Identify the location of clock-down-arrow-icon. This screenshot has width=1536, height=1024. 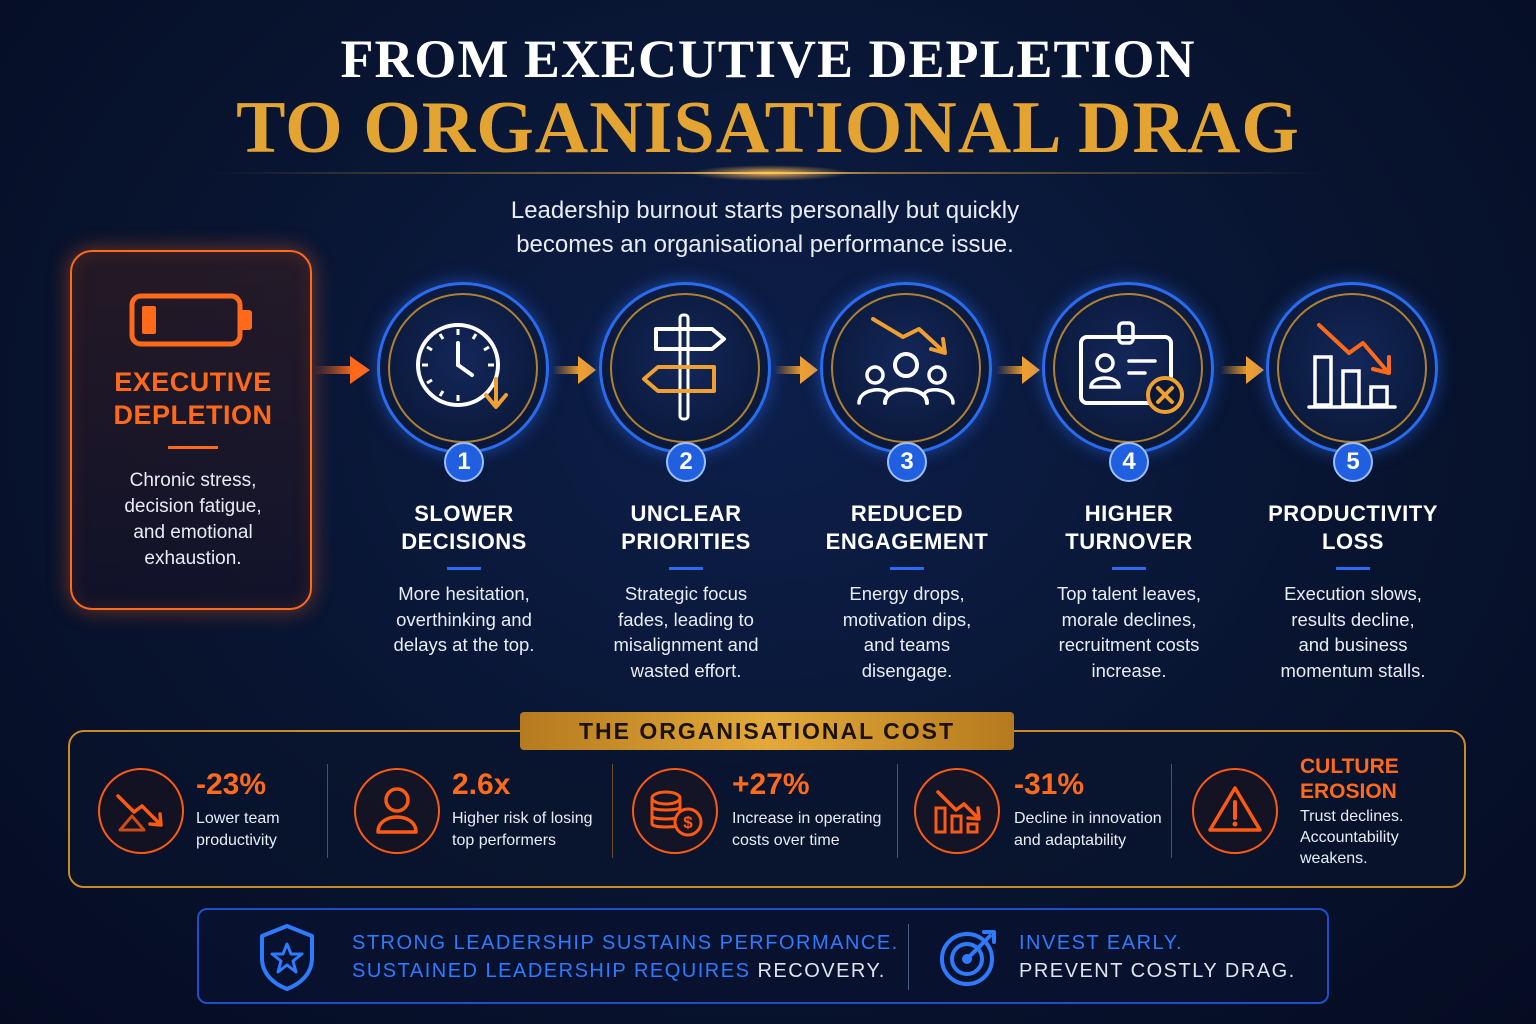
(462, 366).